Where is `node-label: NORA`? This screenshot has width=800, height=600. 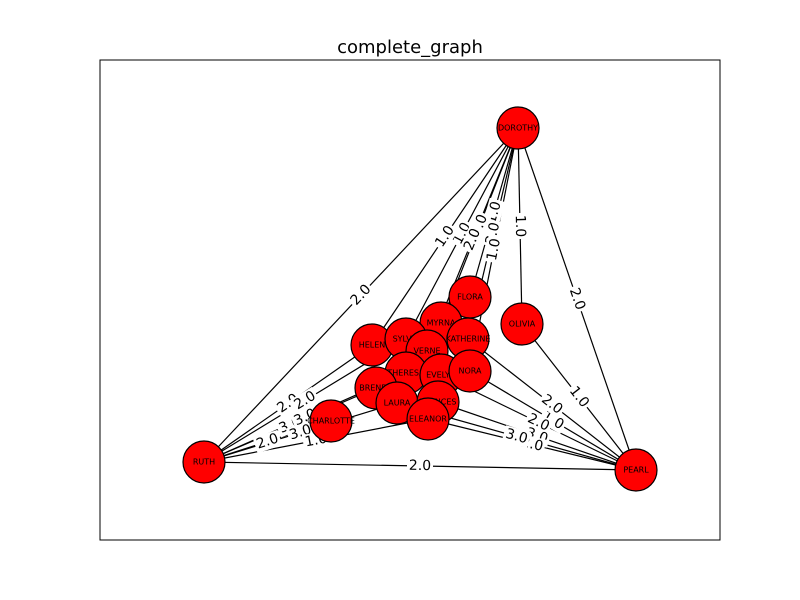
node-label: NORA is located at coordinates (471, 371).